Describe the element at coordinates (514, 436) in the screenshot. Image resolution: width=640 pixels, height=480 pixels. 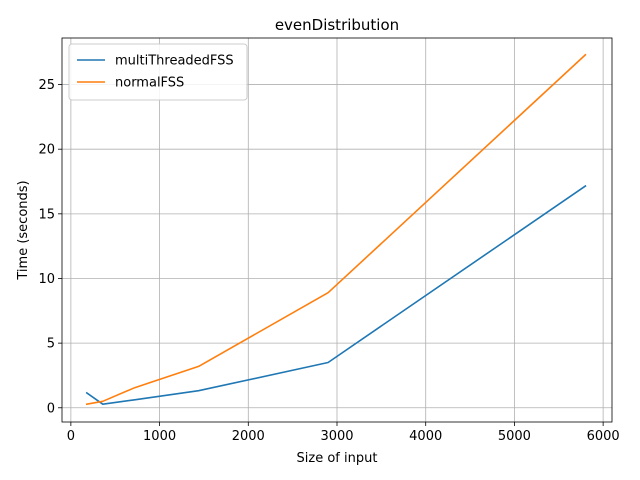
I see `x-tick-label: 5000` at that location.